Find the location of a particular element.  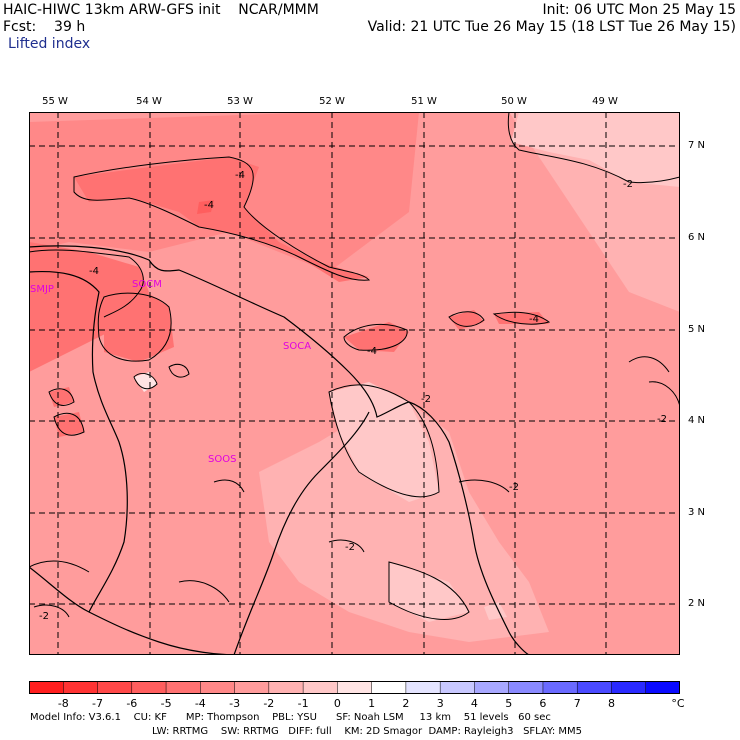

lon-label: 51 W is located at coordinates (424, 101).